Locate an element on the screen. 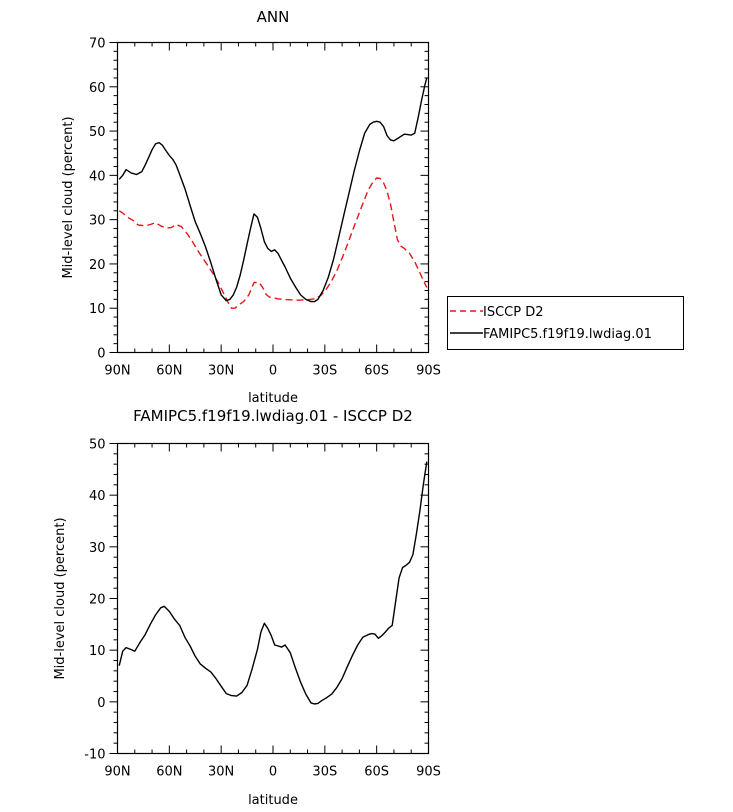 This screenshot has height=812, width=733. bottom-chart-title: FAMIPC5.f19f19.lwdiag.01 - ISCCP D2 is located at coordinates (273, 416).